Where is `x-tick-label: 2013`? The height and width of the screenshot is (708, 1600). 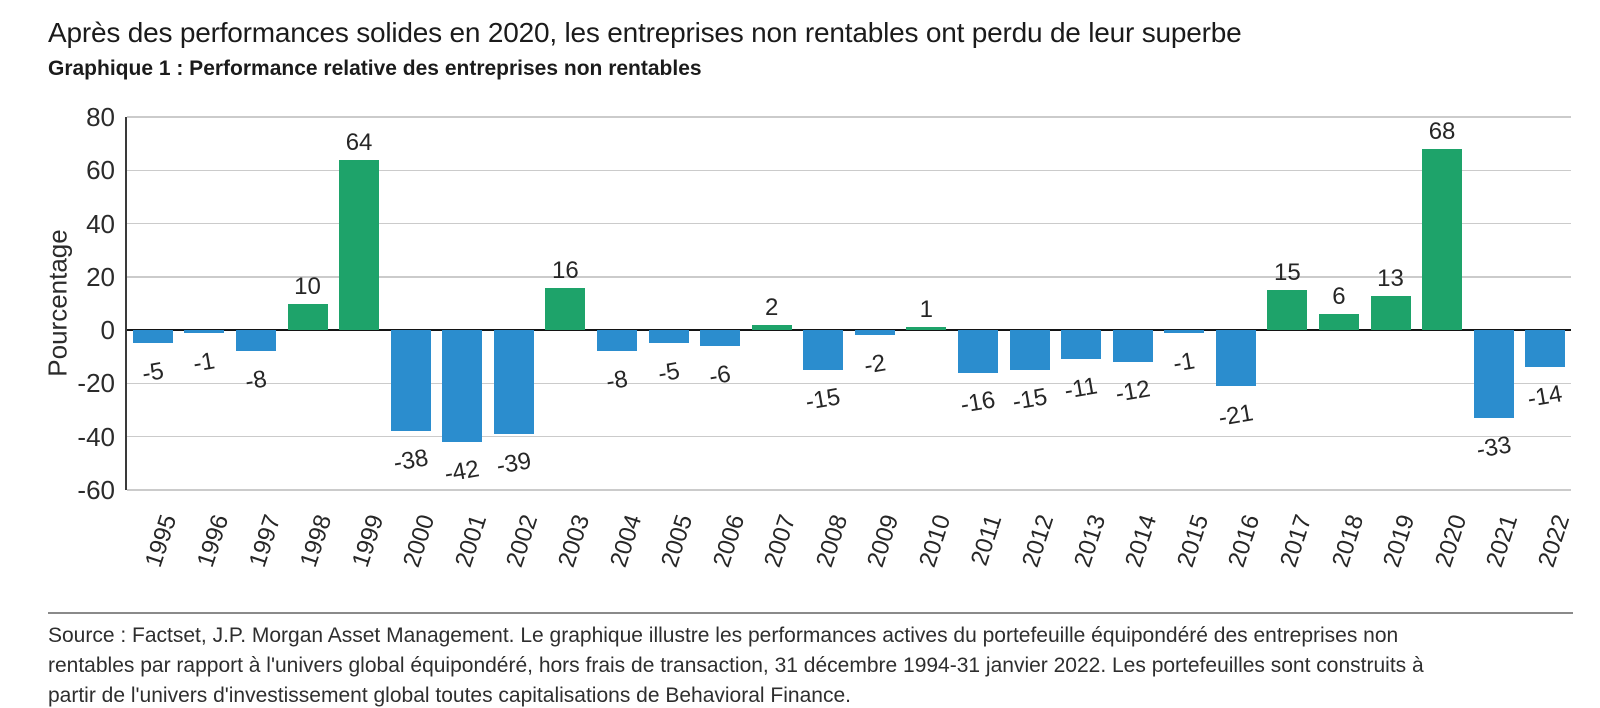
x-tick-label: 2013 is located at coordinates (1089, 541).